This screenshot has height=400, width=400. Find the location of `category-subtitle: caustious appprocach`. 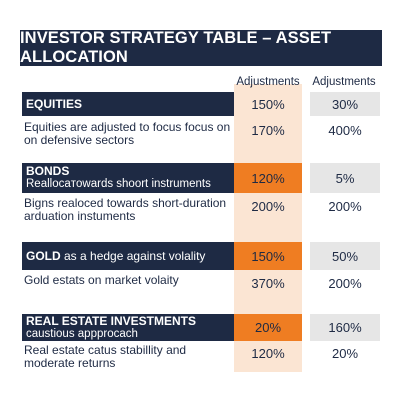

category-subtitle: caustious appprocach is located at coordinates (82, 333).